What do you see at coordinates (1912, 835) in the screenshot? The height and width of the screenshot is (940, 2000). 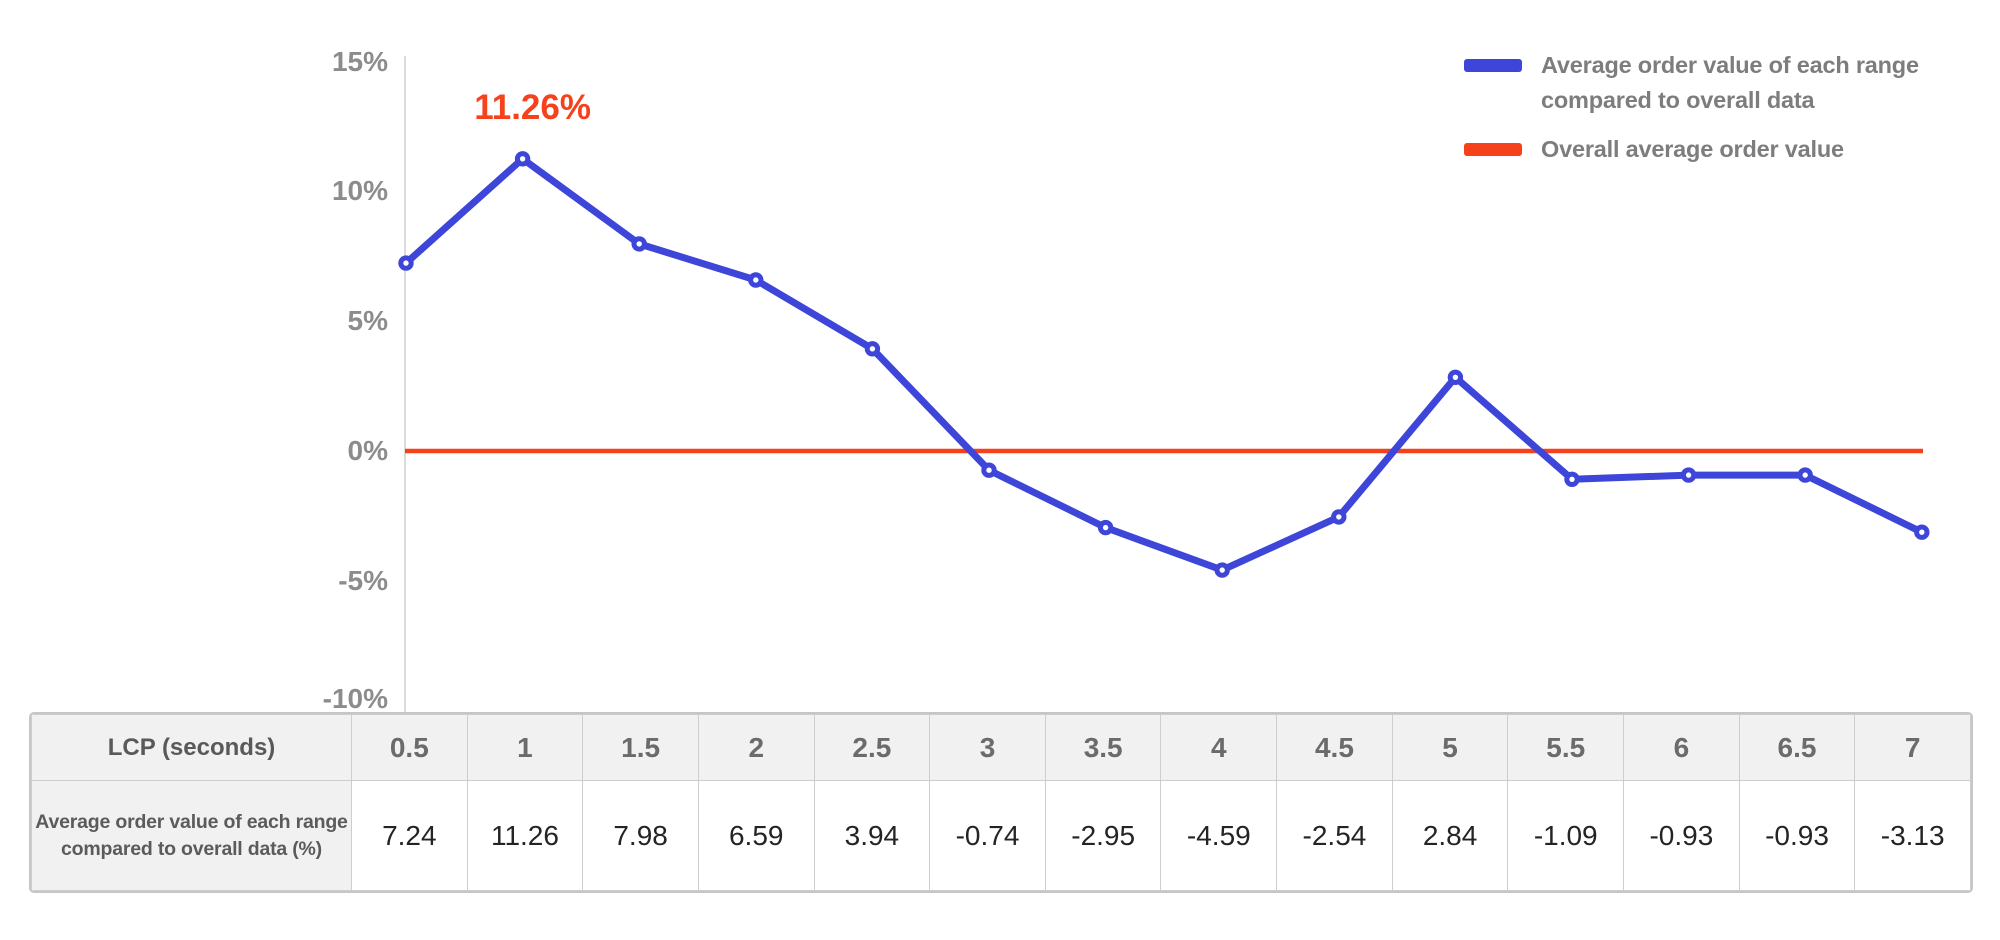 I see `aov-value-cell: -3.13` at bounding box center [1912, 835].